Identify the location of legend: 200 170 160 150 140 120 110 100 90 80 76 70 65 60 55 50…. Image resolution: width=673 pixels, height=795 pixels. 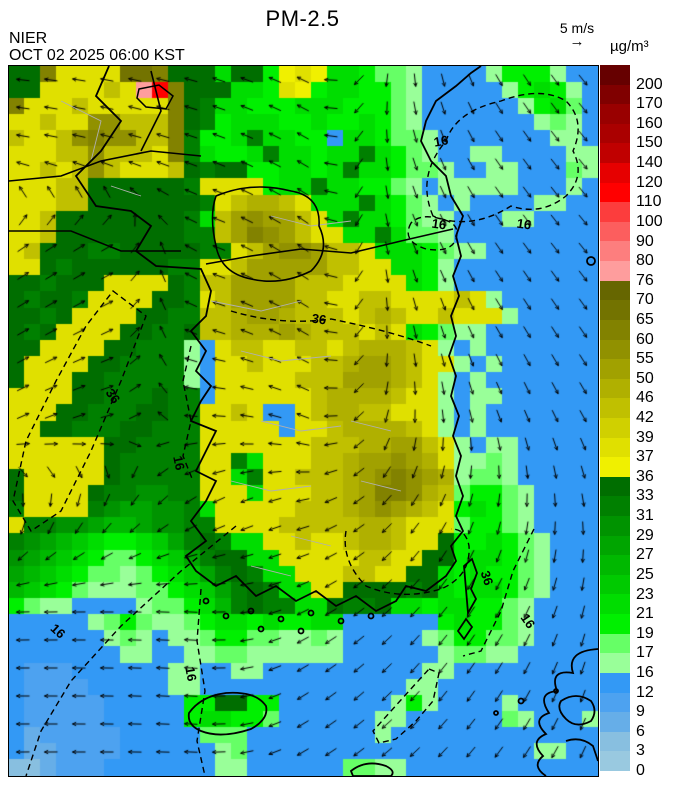
(636, 422).